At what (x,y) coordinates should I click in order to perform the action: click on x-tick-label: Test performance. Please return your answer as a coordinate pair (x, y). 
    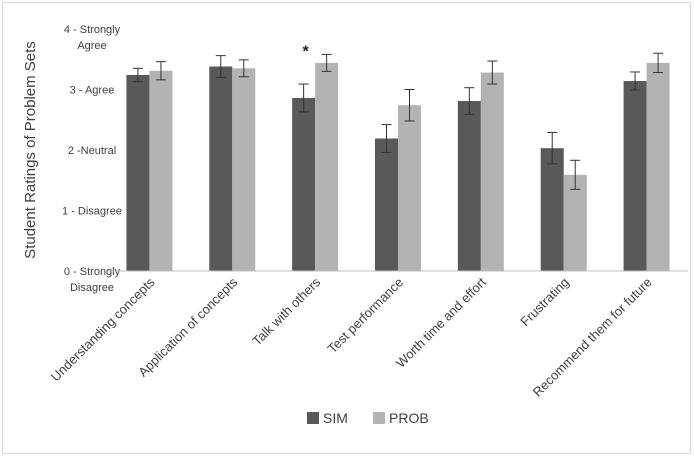
    Looking at the image, I should click on (365, 316).